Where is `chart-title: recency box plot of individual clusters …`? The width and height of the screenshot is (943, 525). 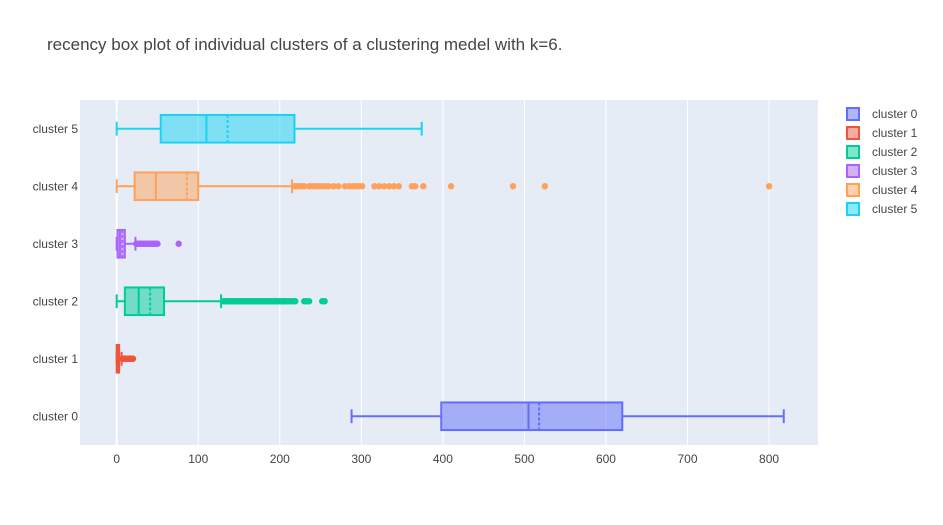
chart-title: recency box plot of individual clusters … is located at coordinates (304, 44).